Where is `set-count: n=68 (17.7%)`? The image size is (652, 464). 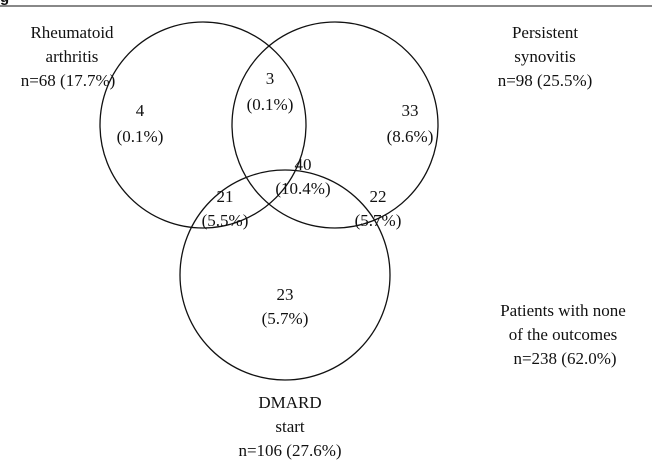
set-count: n=68 (17.7%) is located at coordinates (68, 80).